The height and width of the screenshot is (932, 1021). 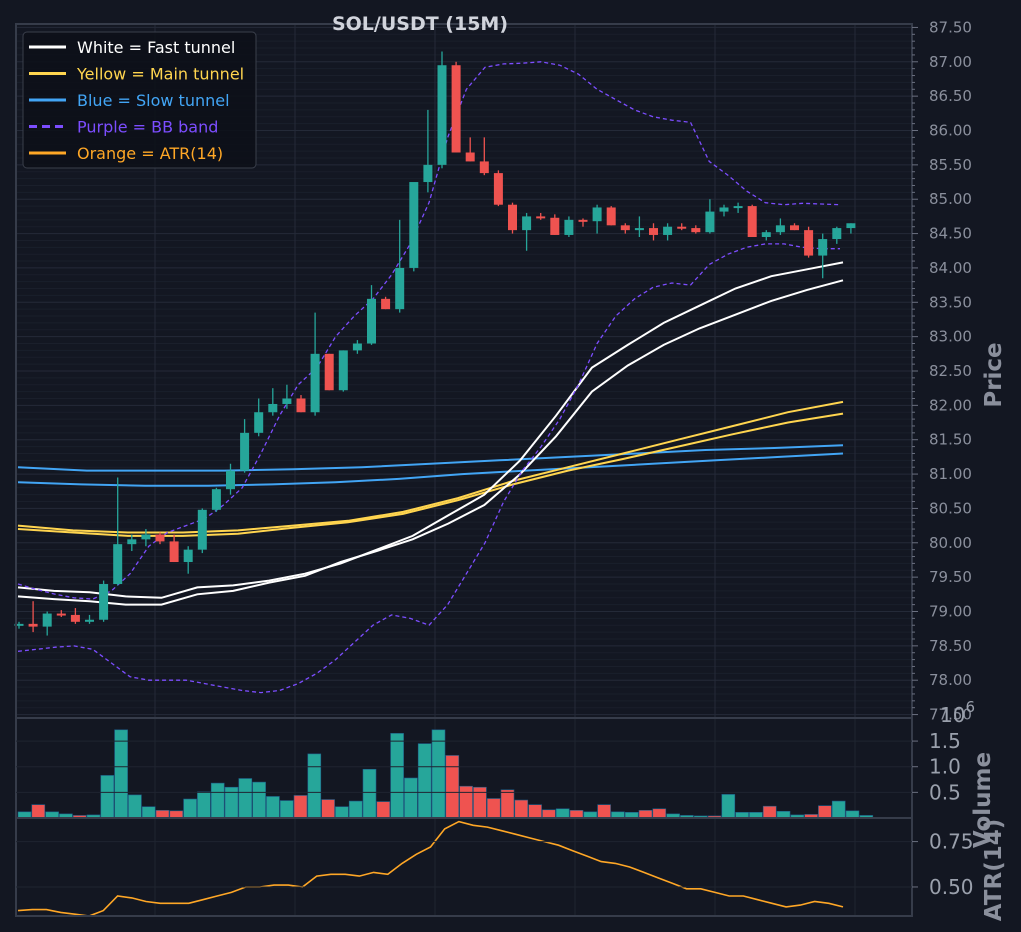 What do you see at coordinates (950, 165) in the screenshot?
I see `price-tick-label: 85.50` at bounding box center [950, 165].